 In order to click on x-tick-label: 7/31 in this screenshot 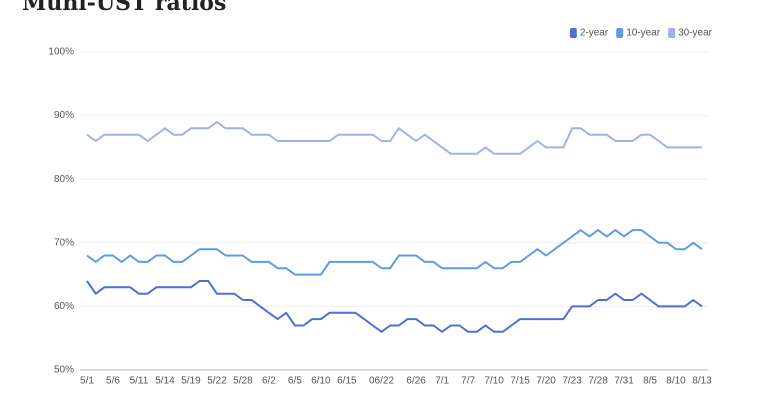, I will do `click(624, 381)`.